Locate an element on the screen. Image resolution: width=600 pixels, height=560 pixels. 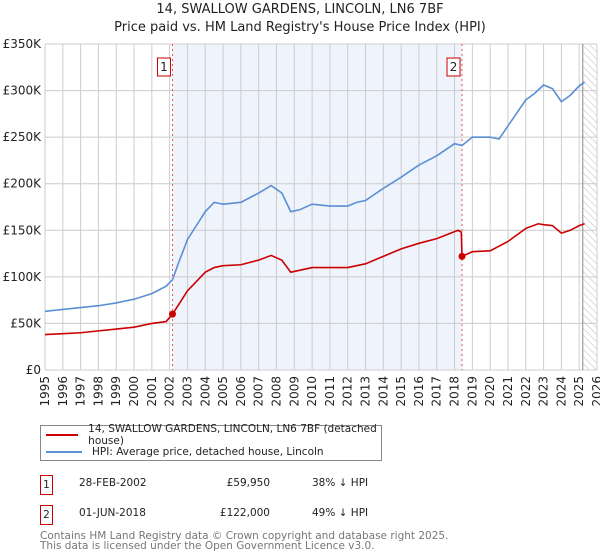
transaction-price: £122,000 is located at coordinates (244, 513).